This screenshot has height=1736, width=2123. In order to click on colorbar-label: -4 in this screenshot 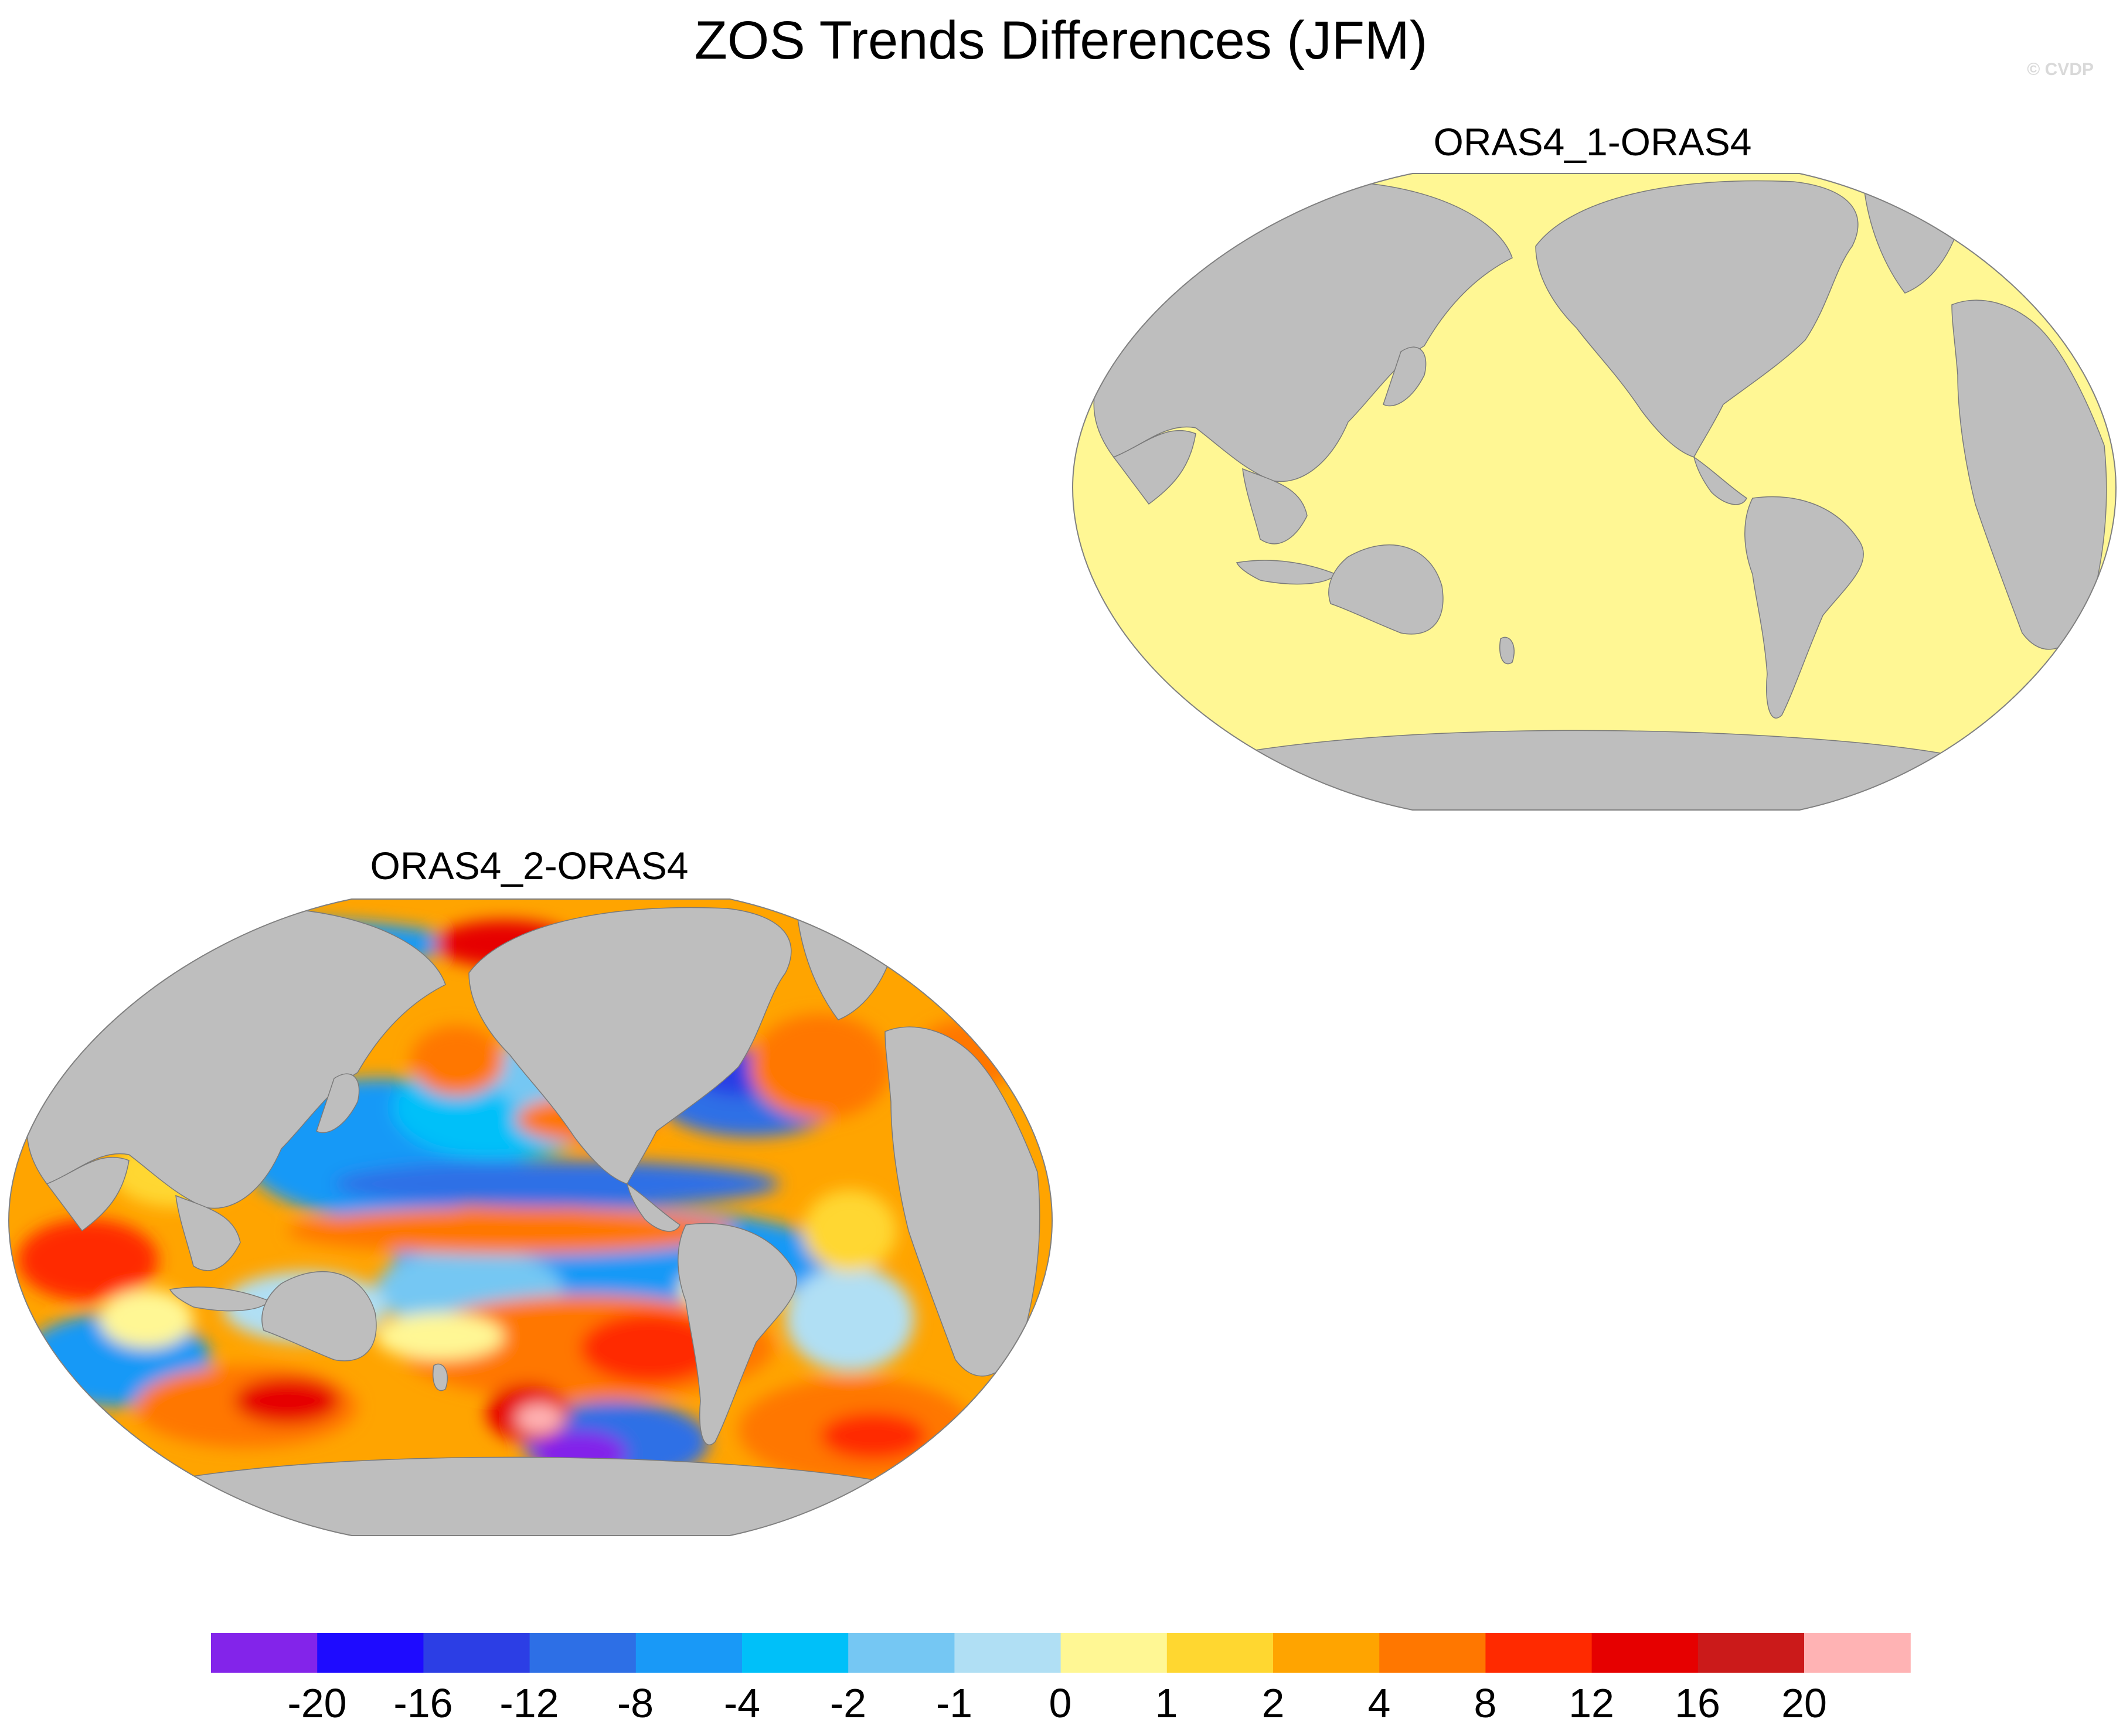, I will do `click(742, 1703)`.